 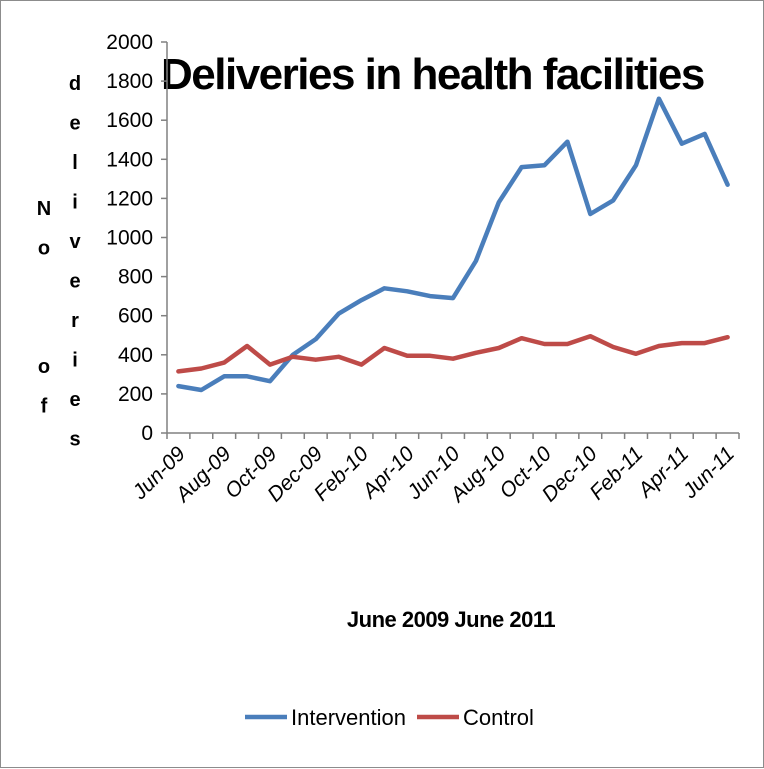 I want to click on chart-title: Deliveries in health facilities, so click(x=432, y=74).